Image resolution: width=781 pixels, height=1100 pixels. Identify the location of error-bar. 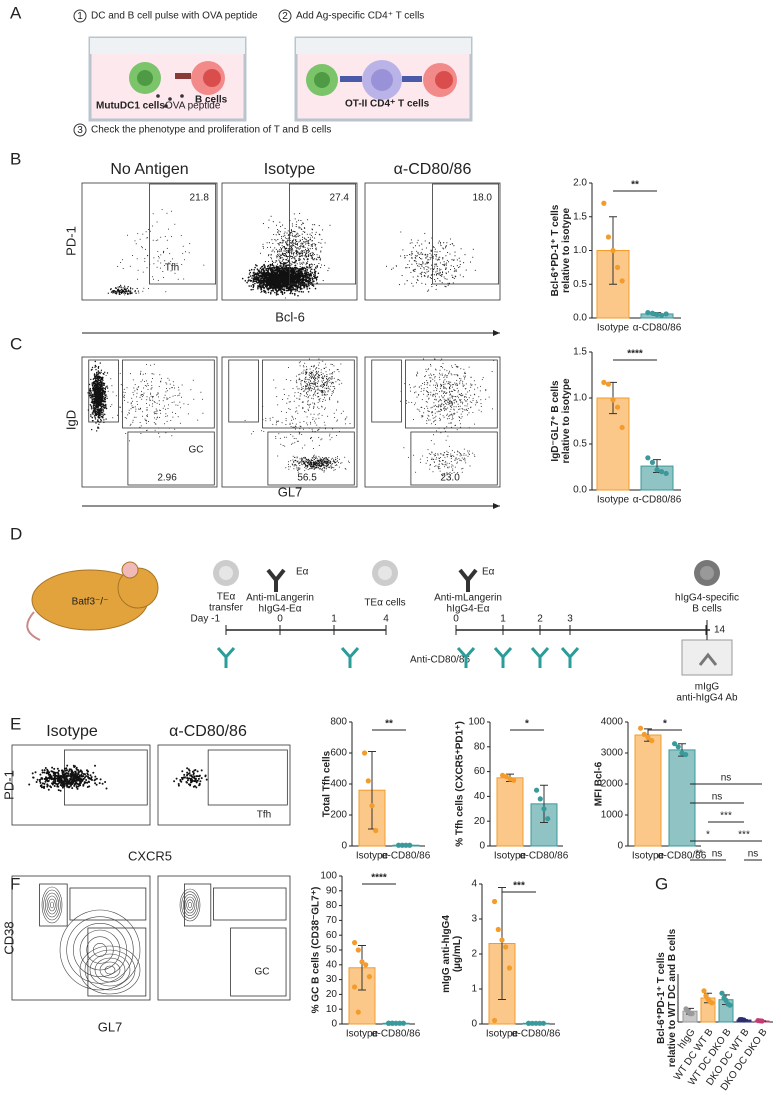
(362, 968).